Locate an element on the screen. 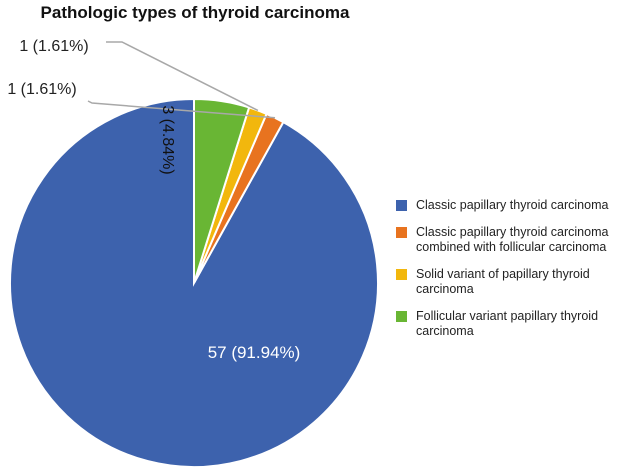 This screenshot has width=640, height=469. data-label-1: 57 (91.94%) is located at coordinates (254, 352).